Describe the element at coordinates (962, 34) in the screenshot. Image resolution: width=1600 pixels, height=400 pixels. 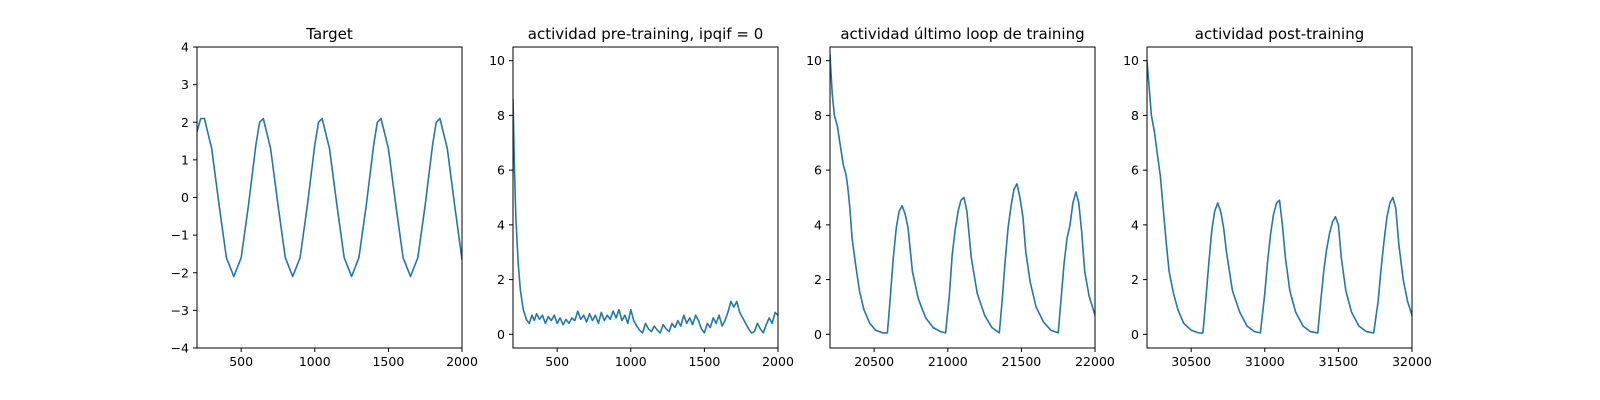
I see `subplot-title: actividad último loop de training` at that location.